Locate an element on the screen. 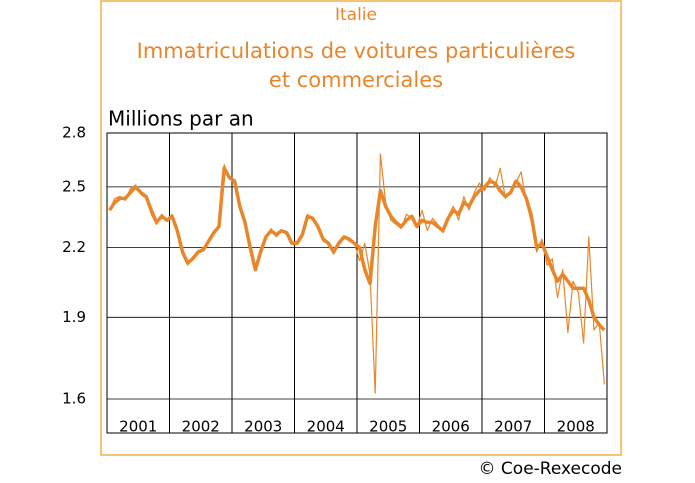 The height and width of the screenshot is (483, 695). x-tick-label: 2006 is located at coordinates (451, 427).